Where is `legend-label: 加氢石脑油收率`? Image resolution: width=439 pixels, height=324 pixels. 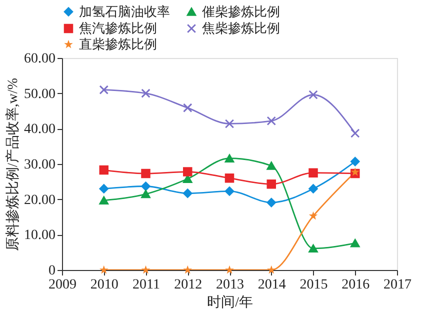
legend-label: 加氢石脑油收率 is located at coordinates (124, 11).